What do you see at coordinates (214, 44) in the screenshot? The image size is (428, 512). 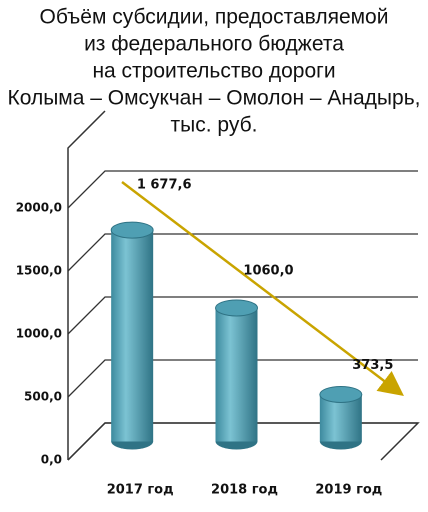 I see `chart-title: из федерального бюджета` at bounding box center [214, 44].